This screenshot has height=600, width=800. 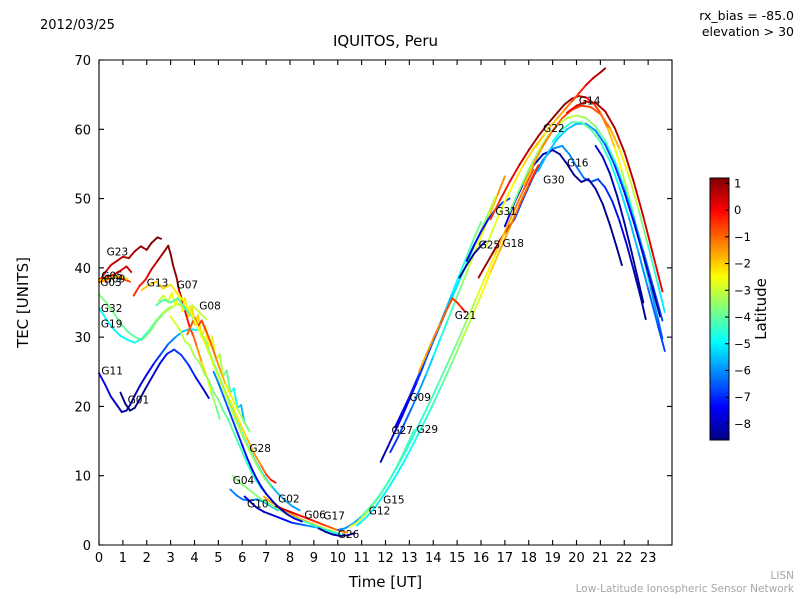 I want to click on satellite-label: G12, so click(x=380, y=512).